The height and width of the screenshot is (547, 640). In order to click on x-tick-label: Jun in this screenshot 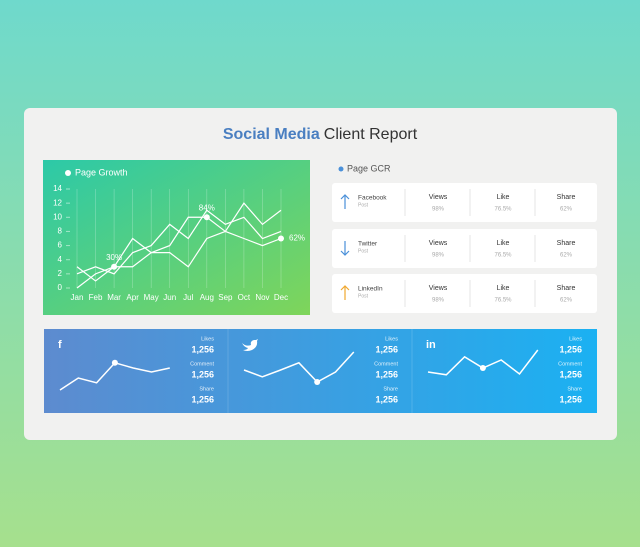, I will do `click(169, 297)`.